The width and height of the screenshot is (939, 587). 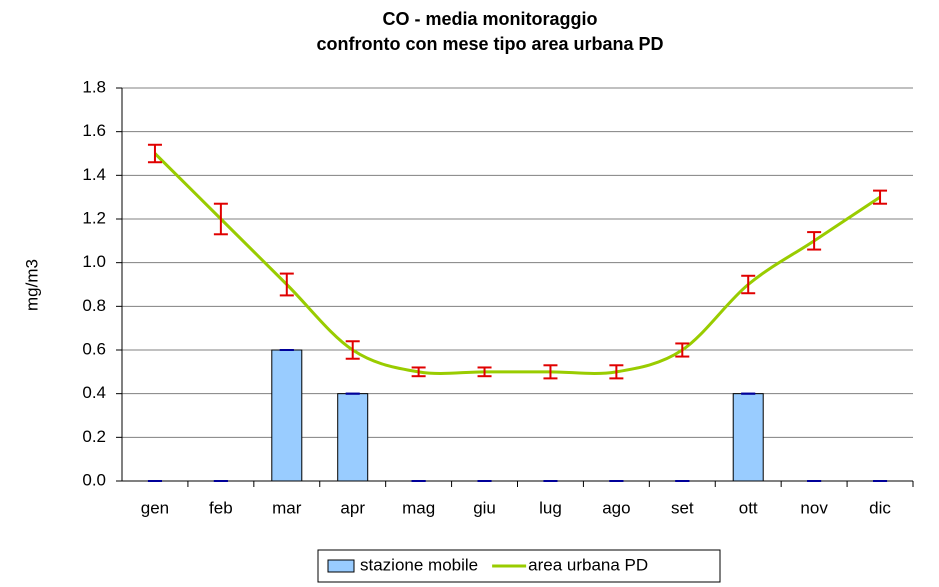 I want to click on x-tick-label: set, so click(x=682, y=507).